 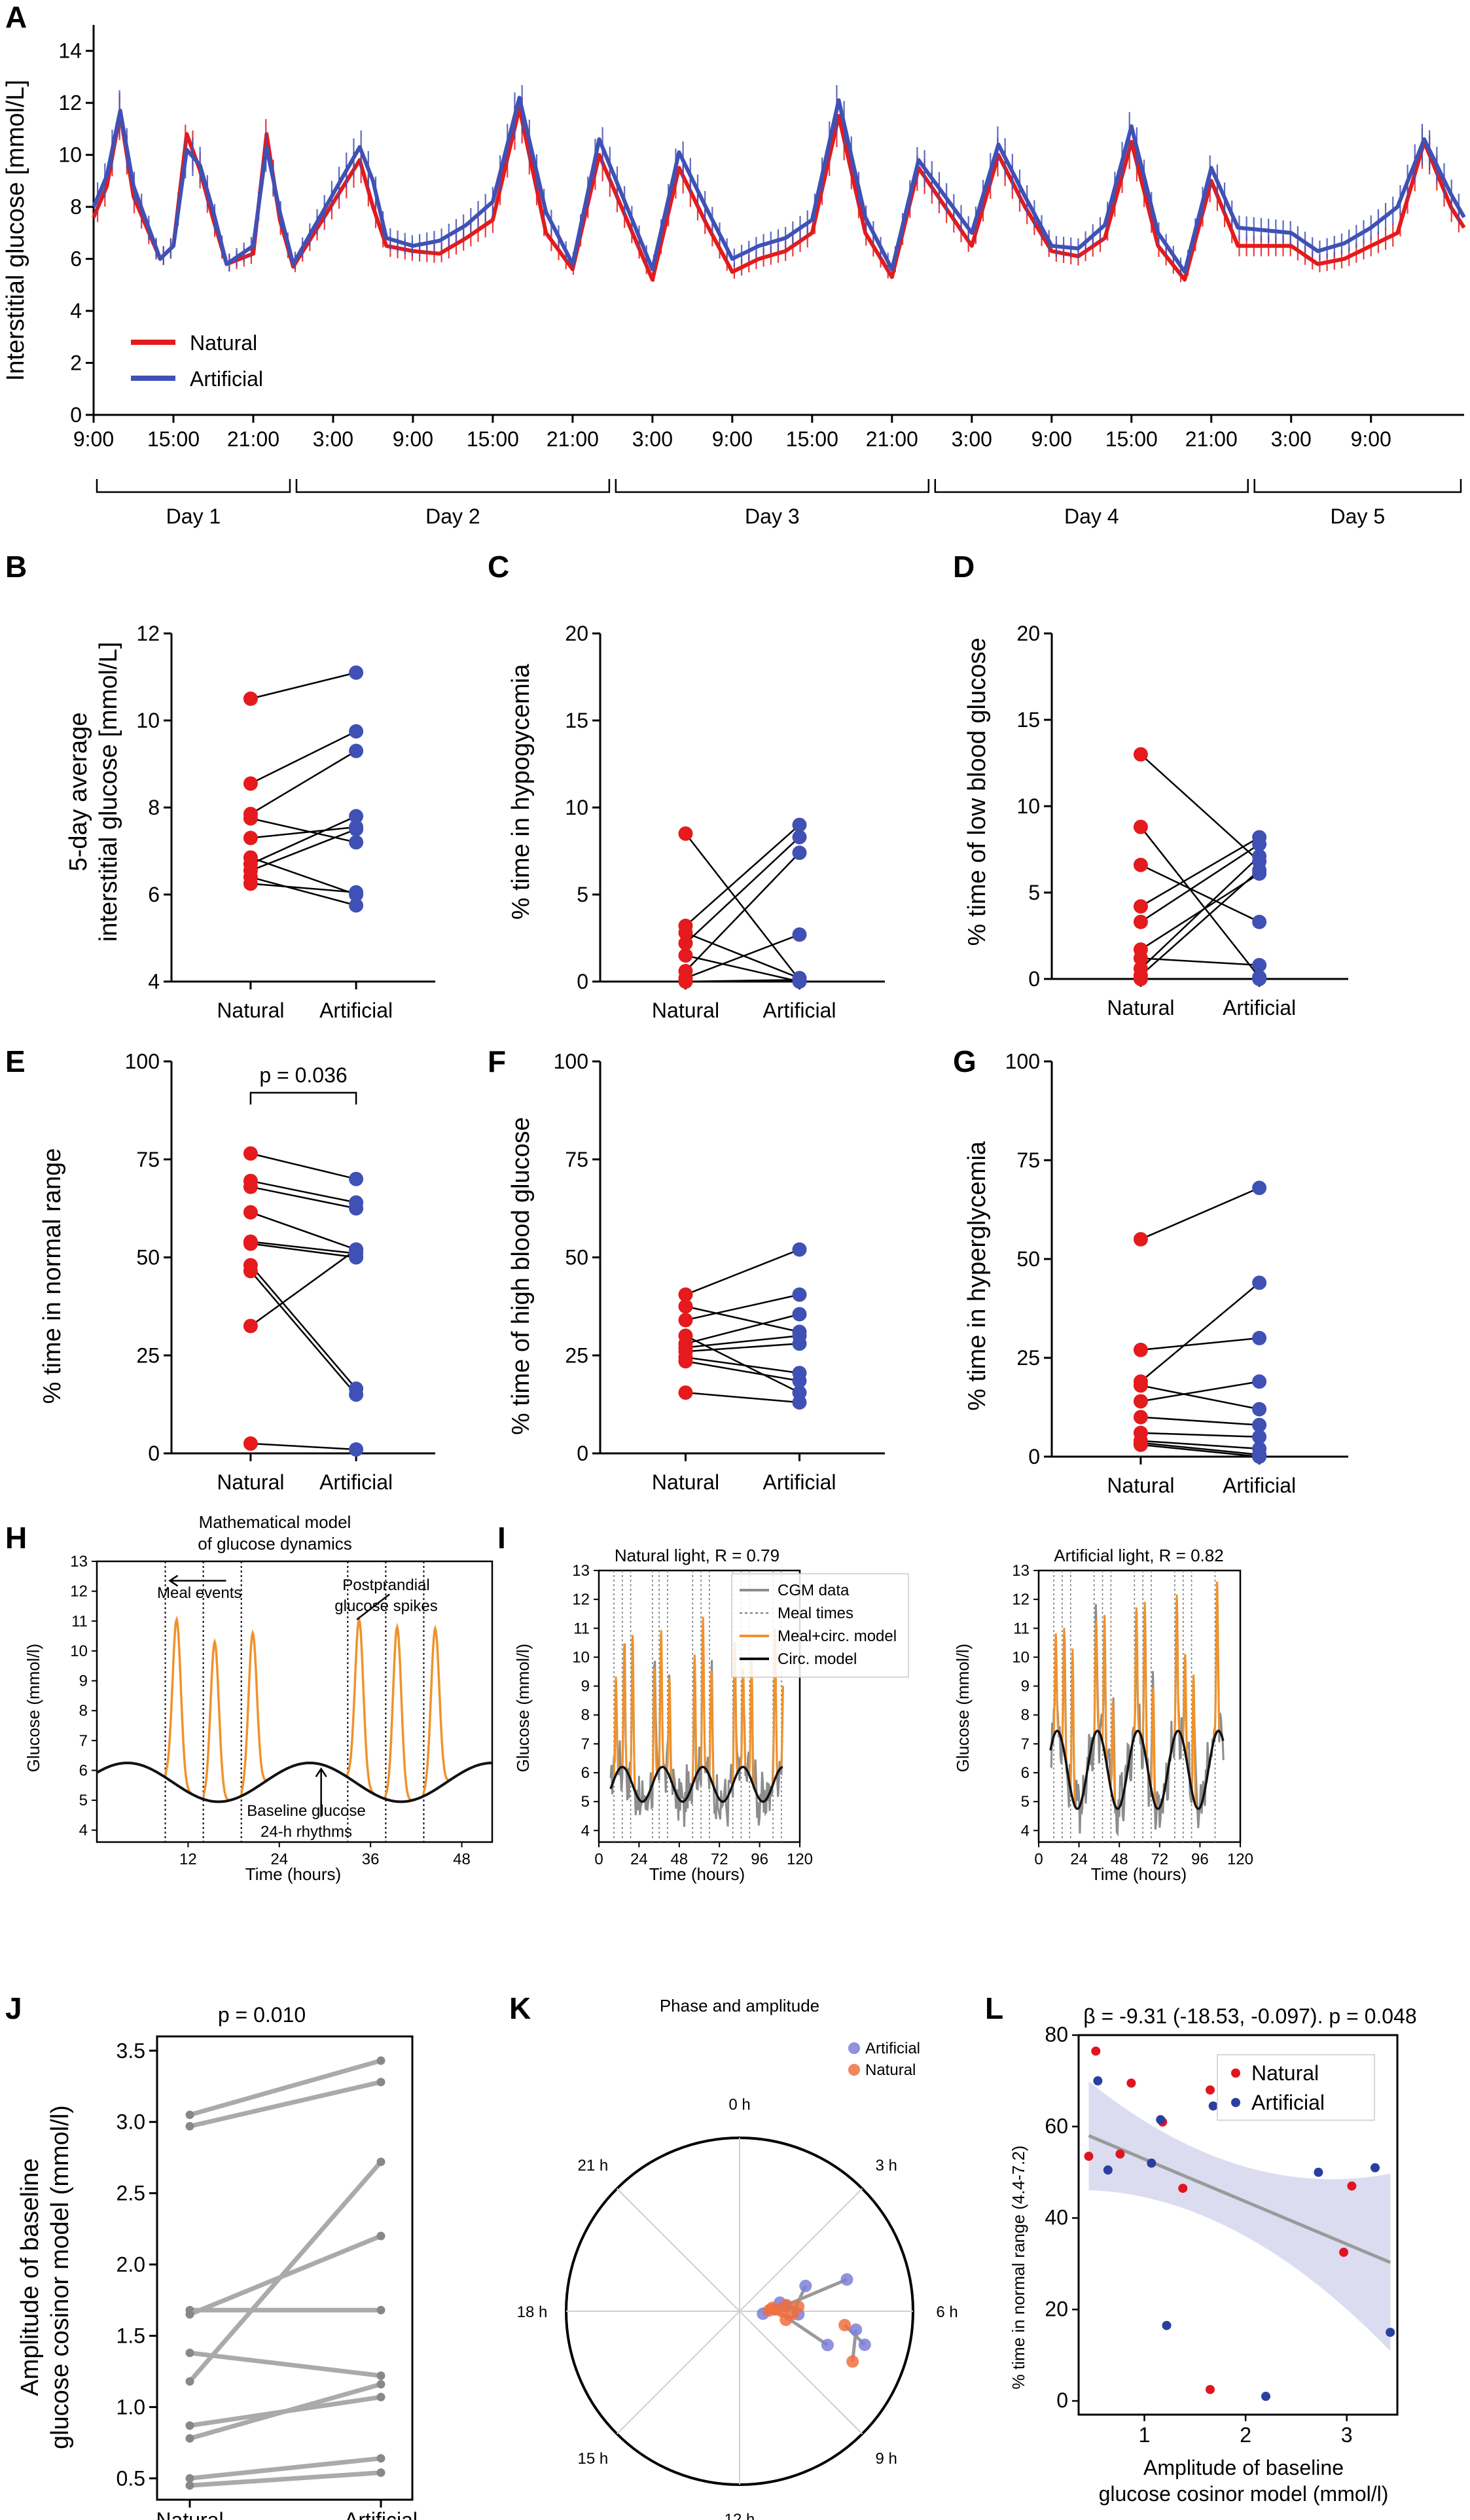 I want to click on panel-k-plot: 0 h 3 h 6 h 9 h 12 h 15 h 18 h 21 h, so click(x=737, y=2308).